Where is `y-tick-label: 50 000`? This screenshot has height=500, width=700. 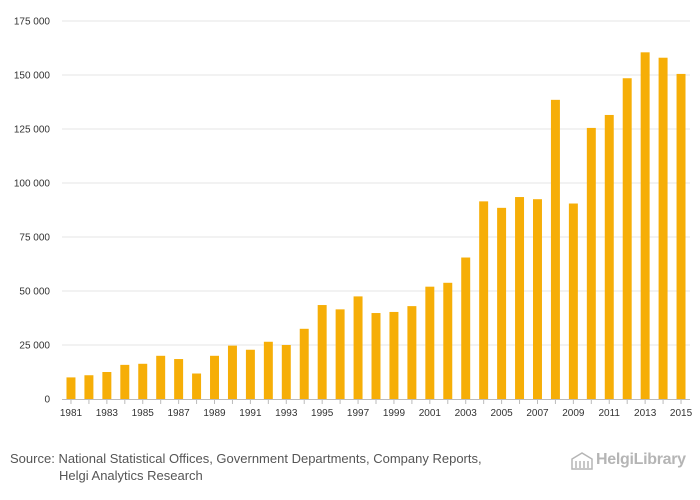 y-tick-label: 50 000 is located at coordinates (34, 292).